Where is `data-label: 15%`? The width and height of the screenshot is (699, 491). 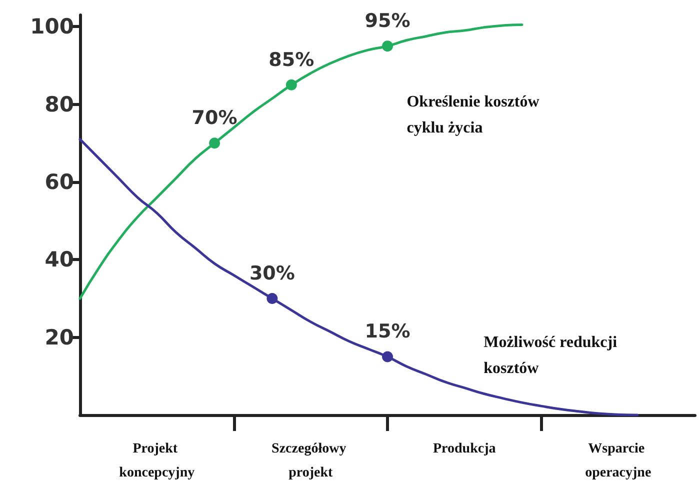 data-label: 15% is located at coordinates (387, 331).